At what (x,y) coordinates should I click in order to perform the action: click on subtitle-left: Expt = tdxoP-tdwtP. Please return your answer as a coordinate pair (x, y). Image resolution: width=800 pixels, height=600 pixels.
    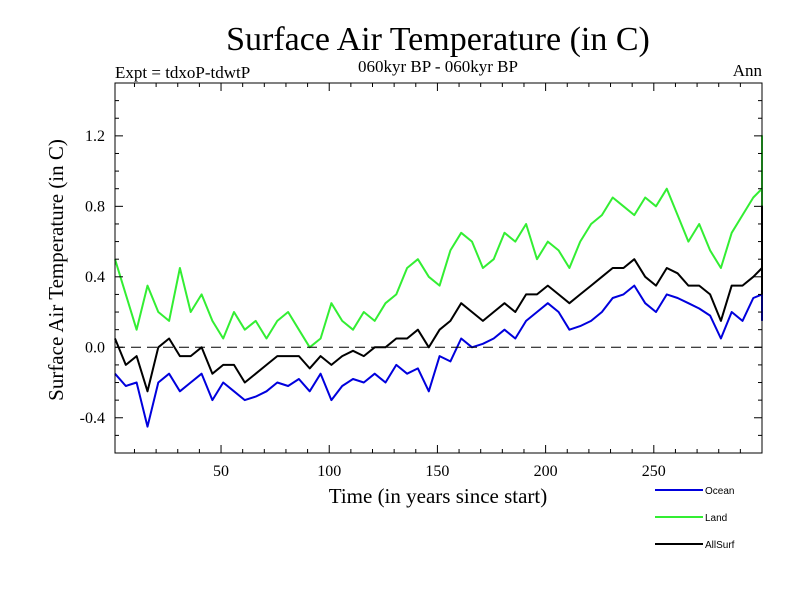
    Looking at the image, I should click on (182, 72).